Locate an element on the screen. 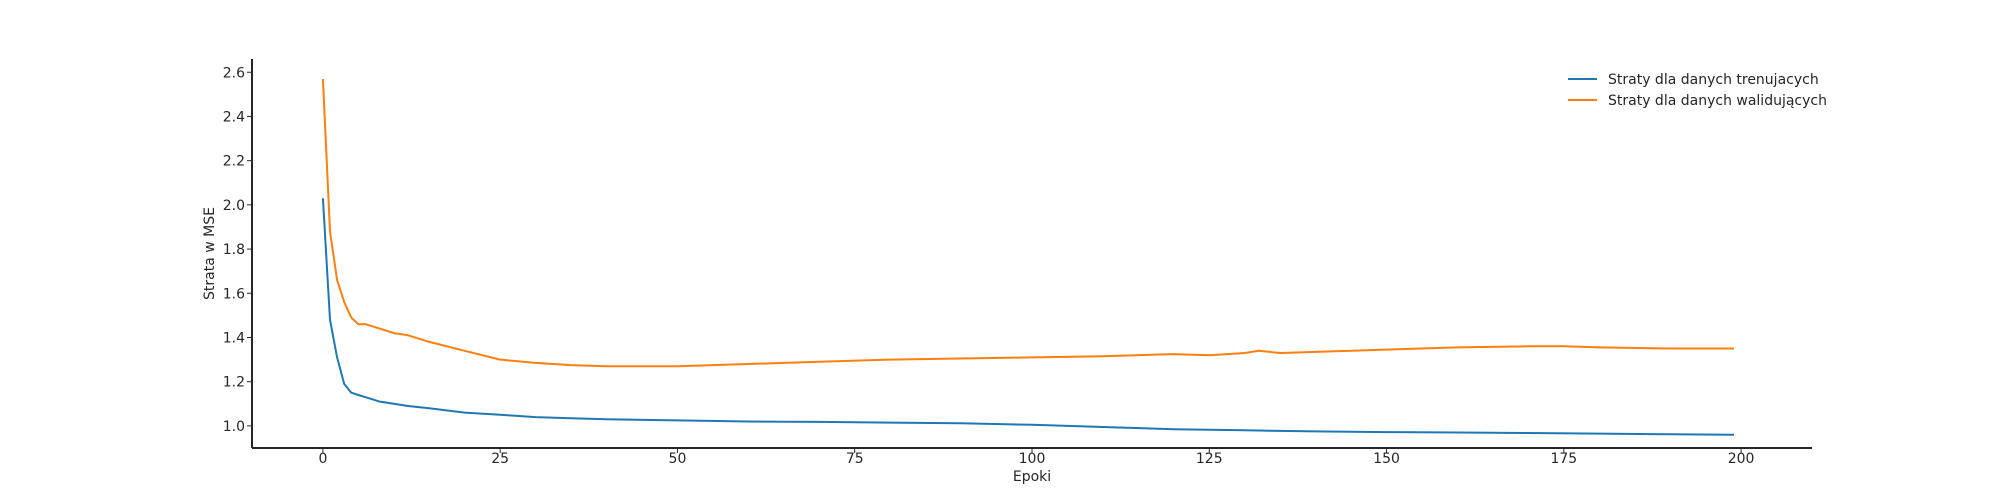  legend-label: Straty dla danych trenujacych is located at coordinates (1713, 80).